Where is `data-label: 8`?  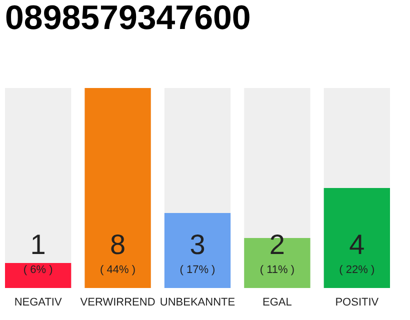 data-label: 8 is located at coordinates (118, 244).